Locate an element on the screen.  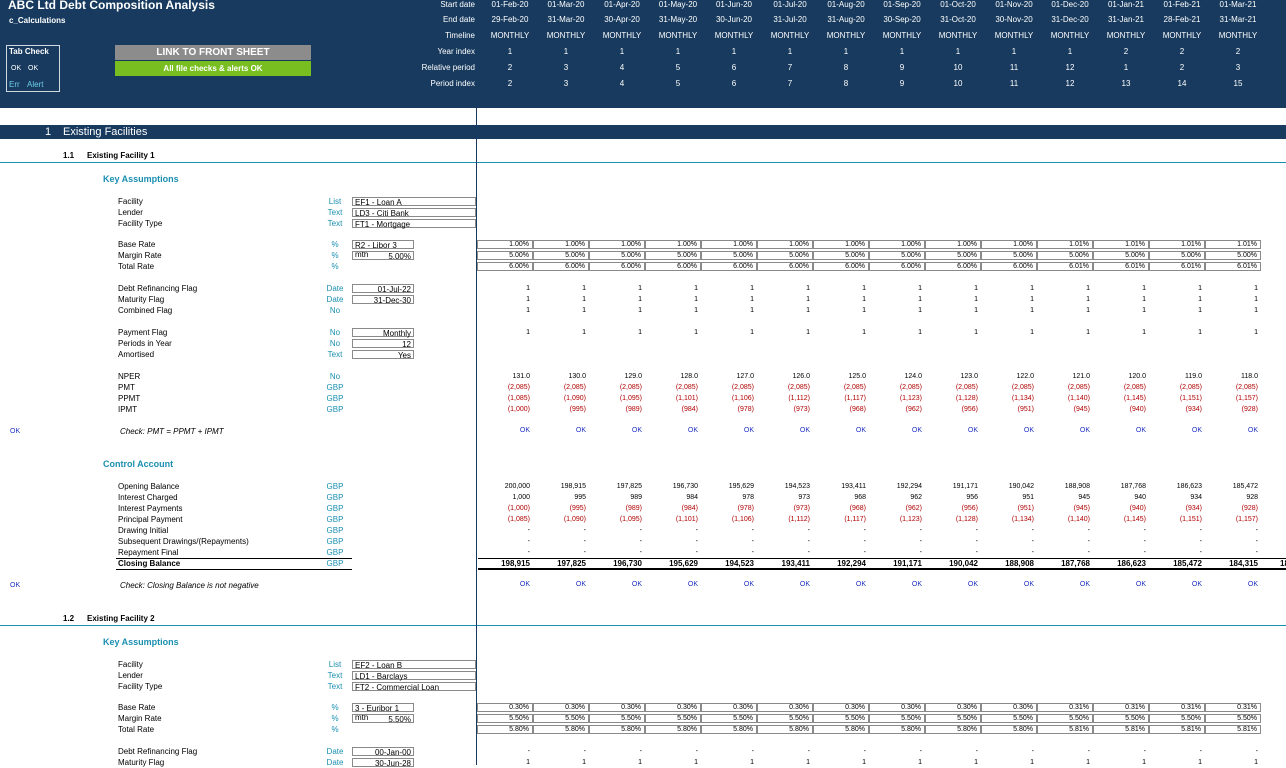
facility2-divider is located at coordinates (643, 625).